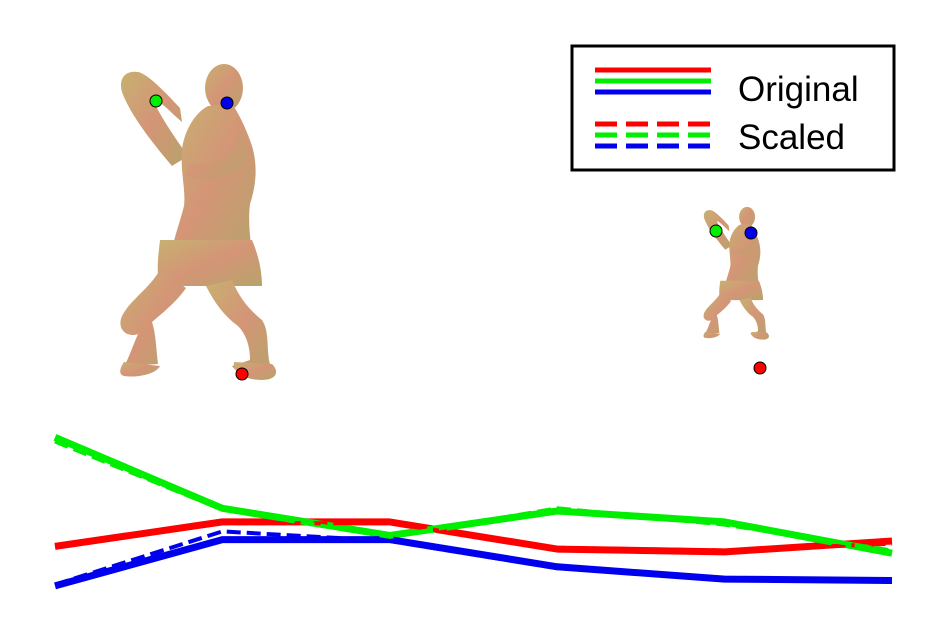 The height and width of the screenshot is (634, 940). I want to click on legend-box, so click(733, 108).